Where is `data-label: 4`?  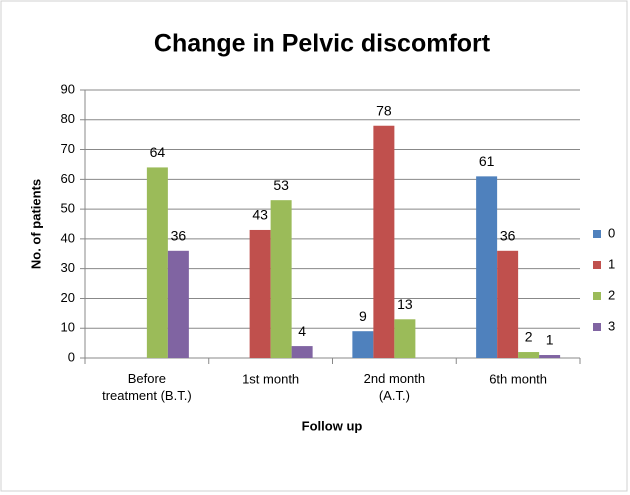
data-label: 4 is located at coordinates (302, 331).